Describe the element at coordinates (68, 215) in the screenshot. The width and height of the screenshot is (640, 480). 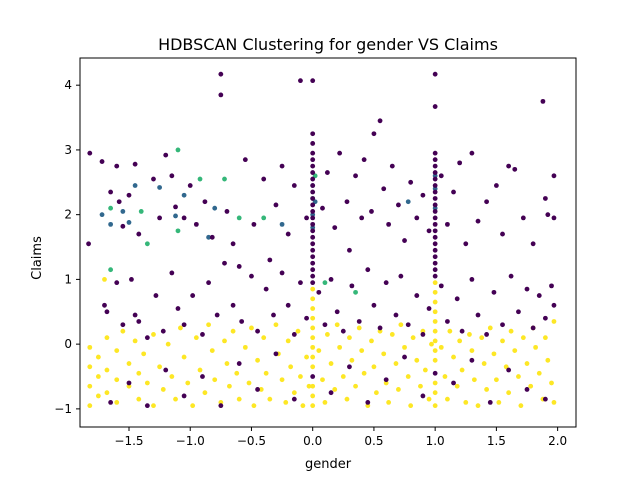
I see `y-tick-label-3: 2` at that location.